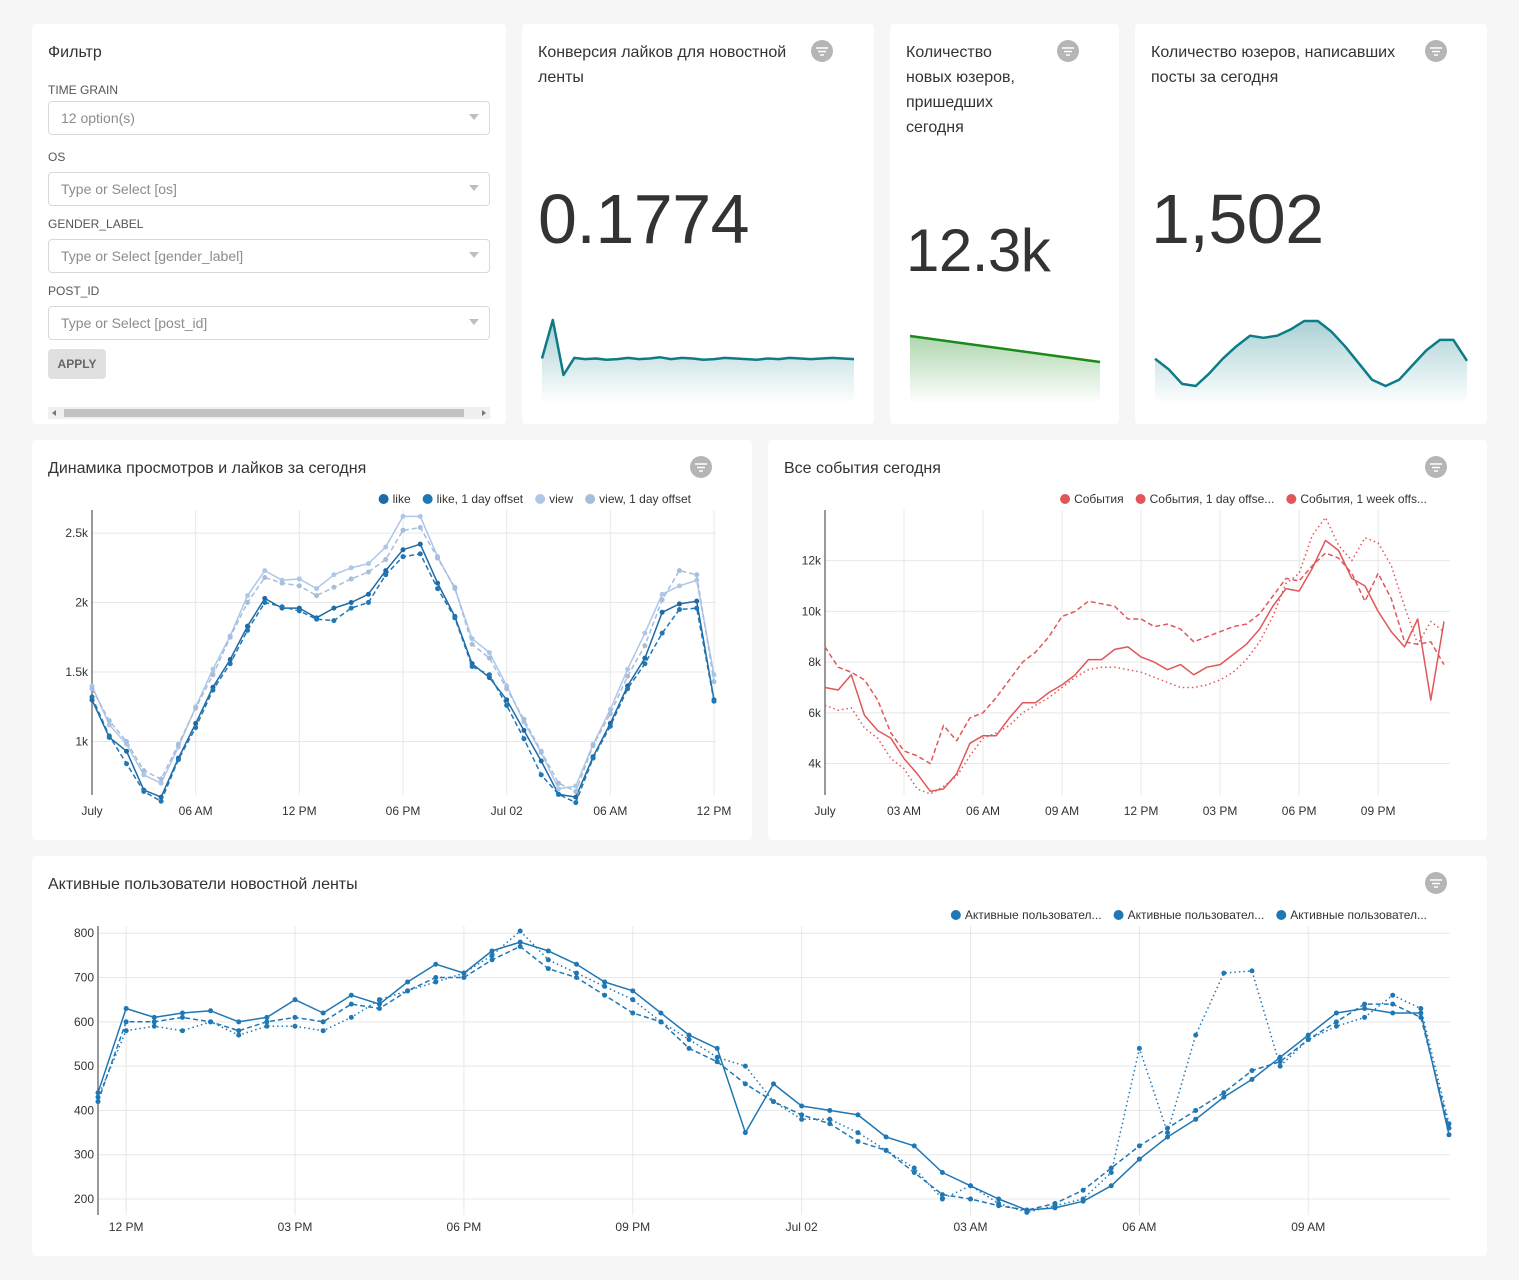  I want to click on select: Type or Select [gender_label], so click(269, 256).